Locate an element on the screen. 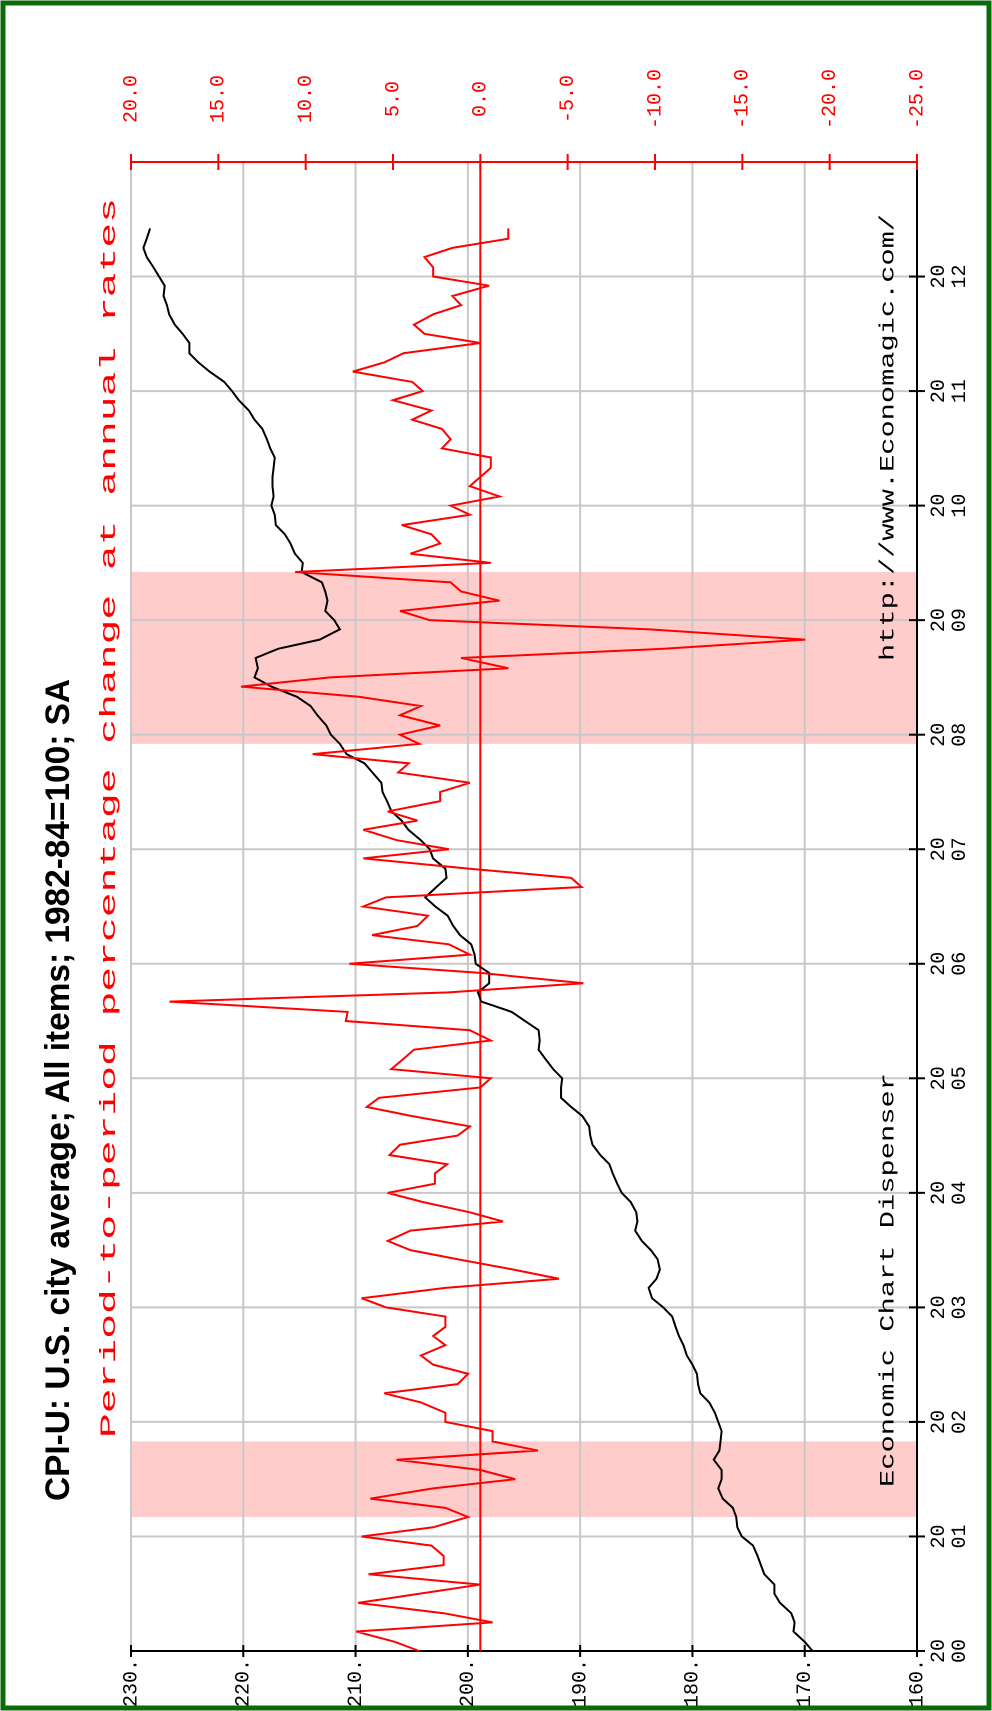 The image size is (992, 1711). x-tick-label-box: 2011 is located at coordinates (950, 391).